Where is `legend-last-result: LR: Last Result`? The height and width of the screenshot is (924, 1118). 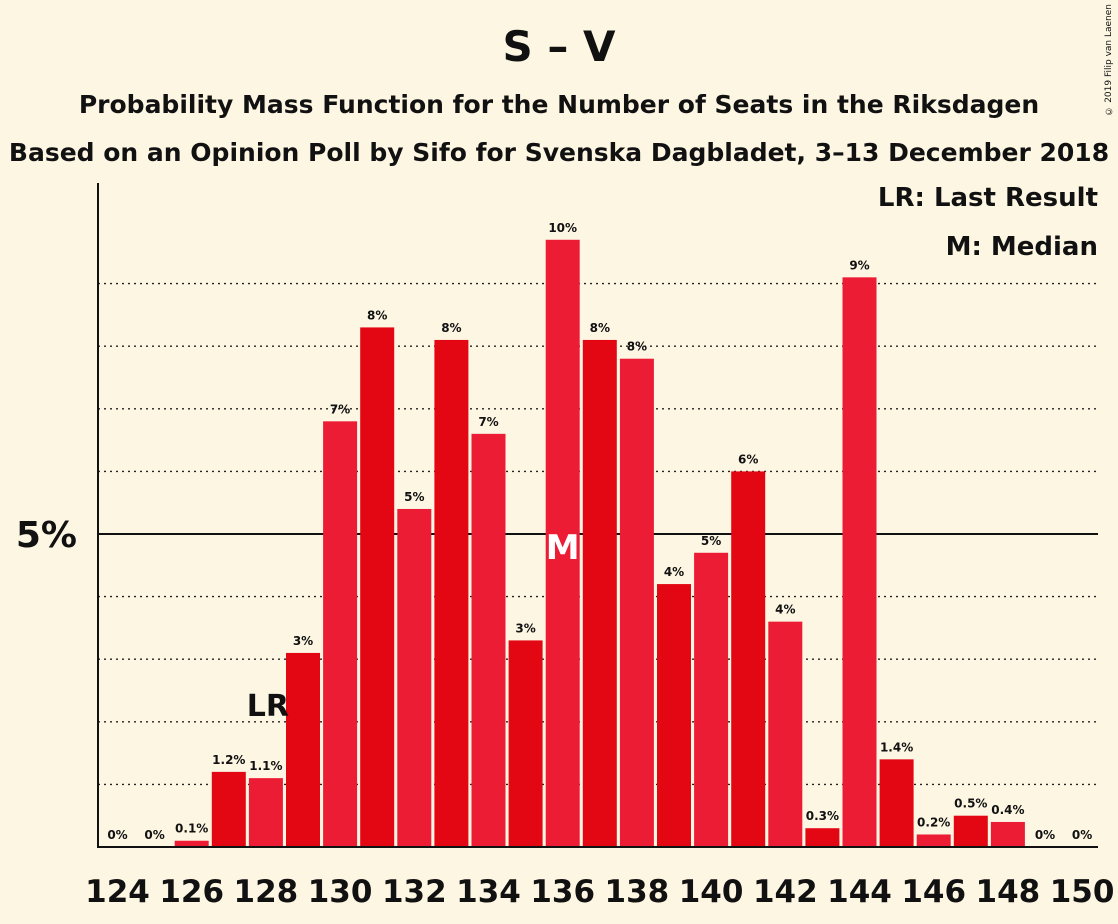 legend-last-result: LR: Last Result is located at coordinates (987, 198).